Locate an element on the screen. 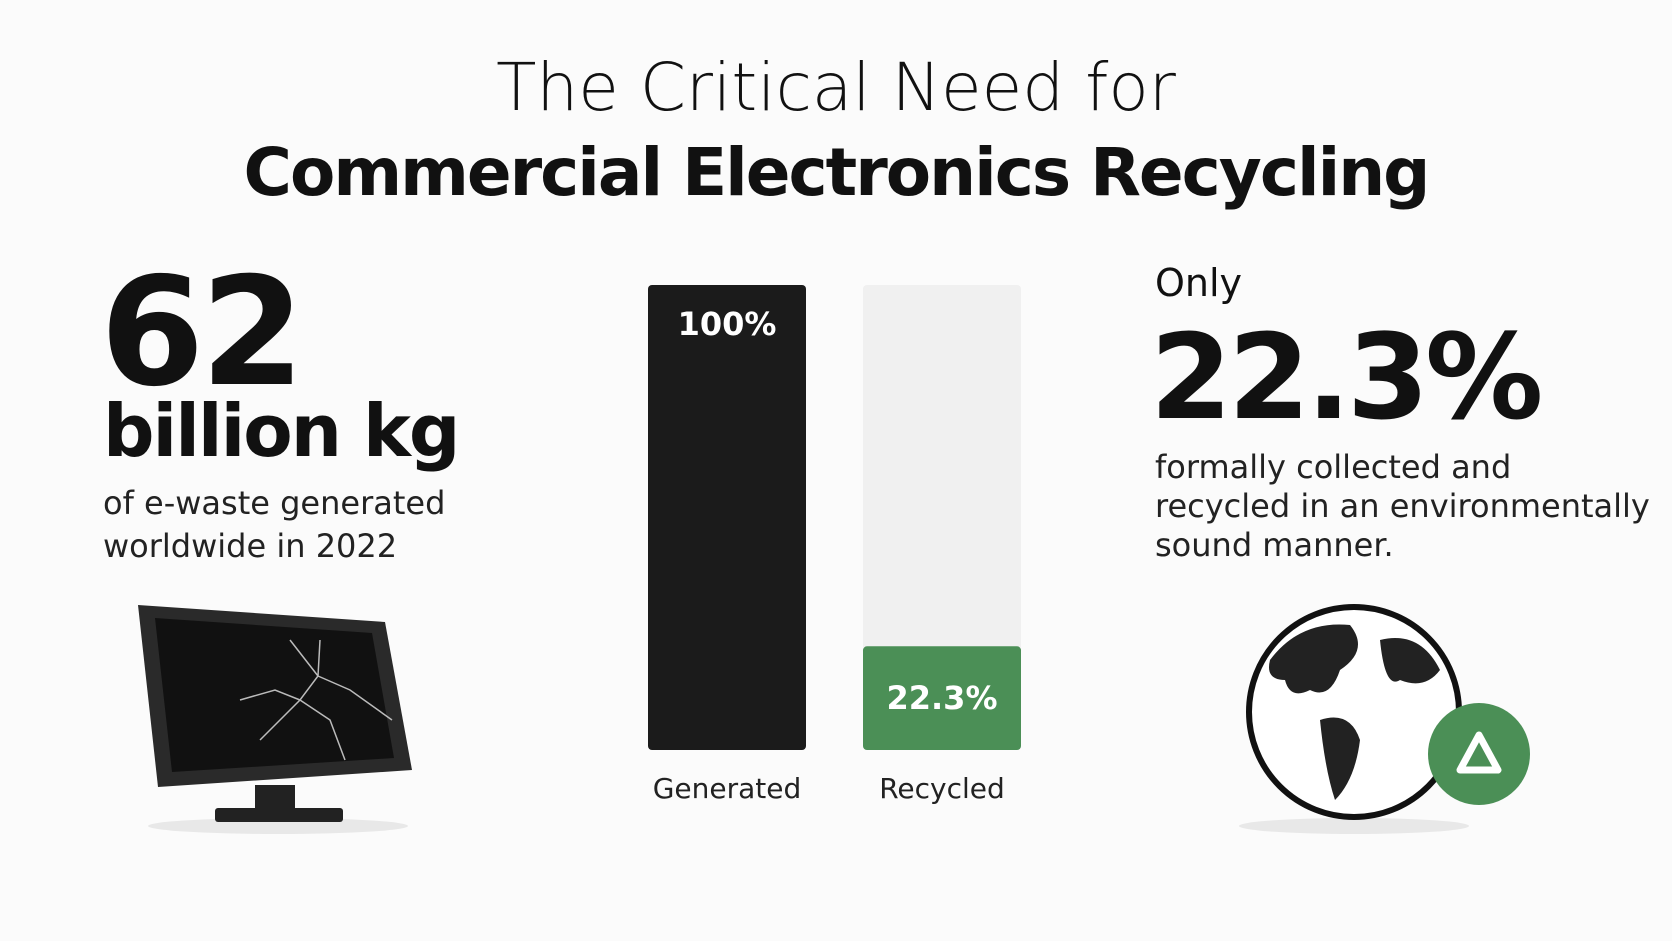  subtitle: Commercial Electronics Recycling is located at coordinates (836, 172).